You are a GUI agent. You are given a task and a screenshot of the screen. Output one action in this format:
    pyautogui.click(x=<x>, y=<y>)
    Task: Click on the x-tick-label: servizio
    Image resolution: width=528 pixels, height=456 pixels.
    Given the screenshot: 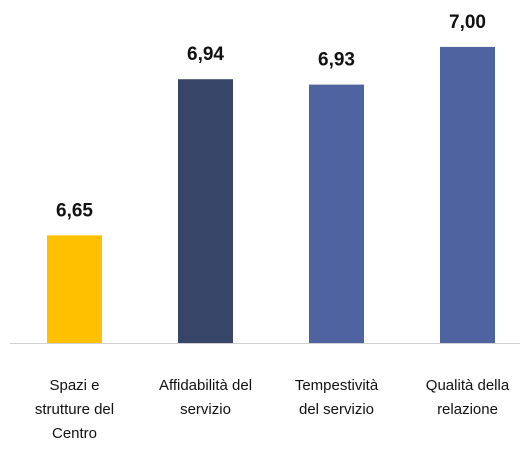 What is the action you would take?
    pyautogui.click(x=205, y=409)
    